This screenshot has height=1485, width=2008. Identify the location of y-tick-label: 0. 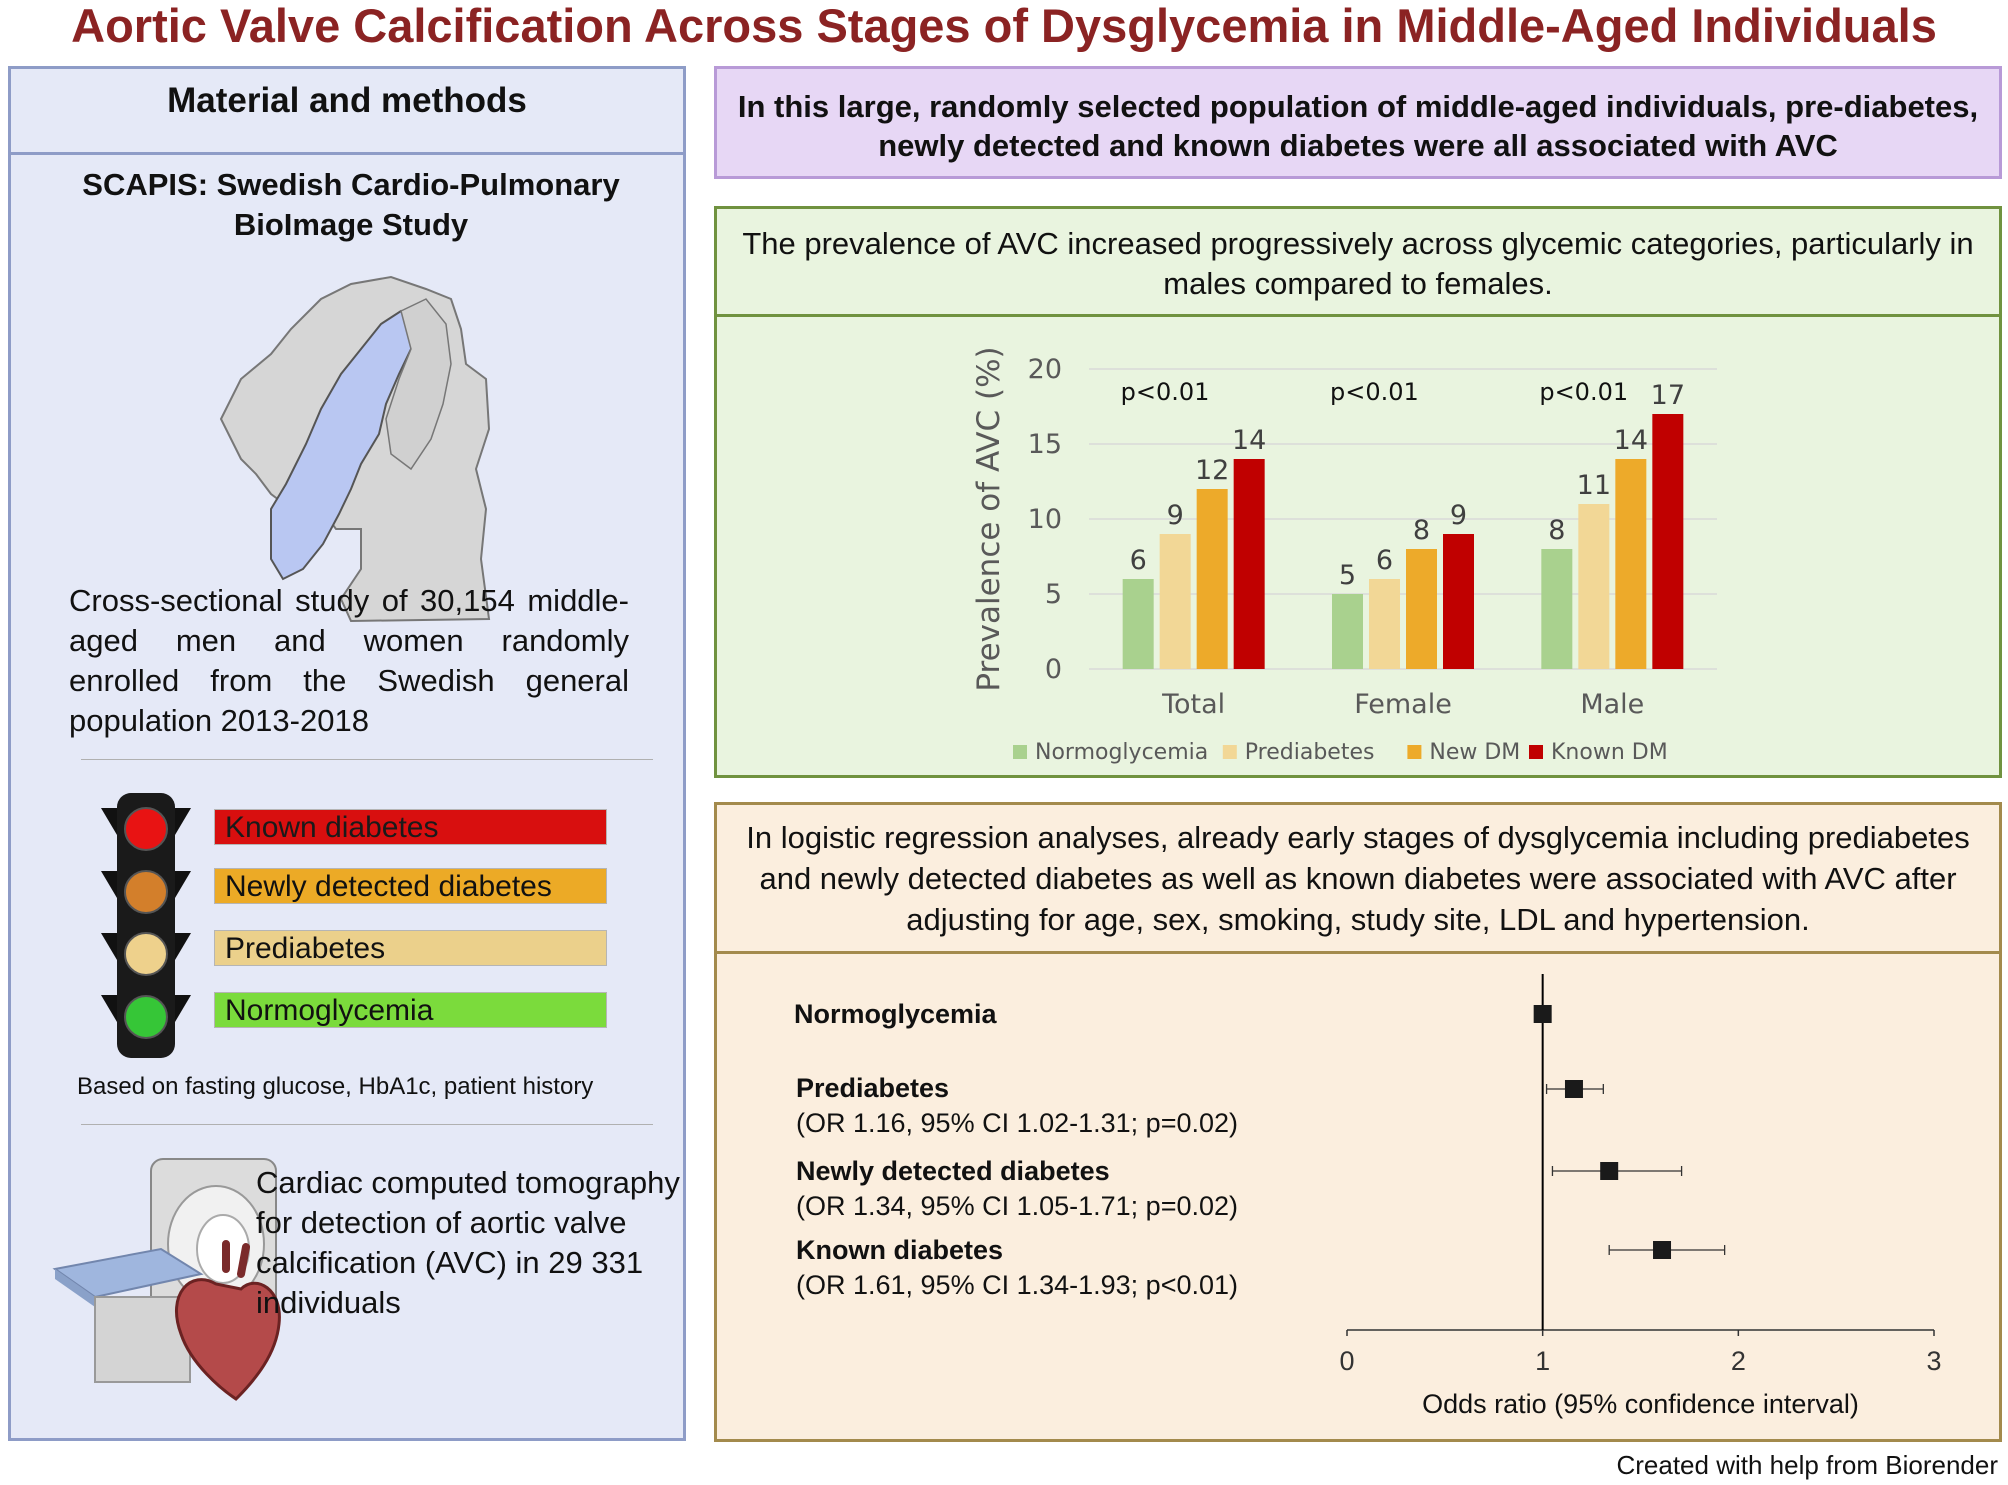
(1053, 669).